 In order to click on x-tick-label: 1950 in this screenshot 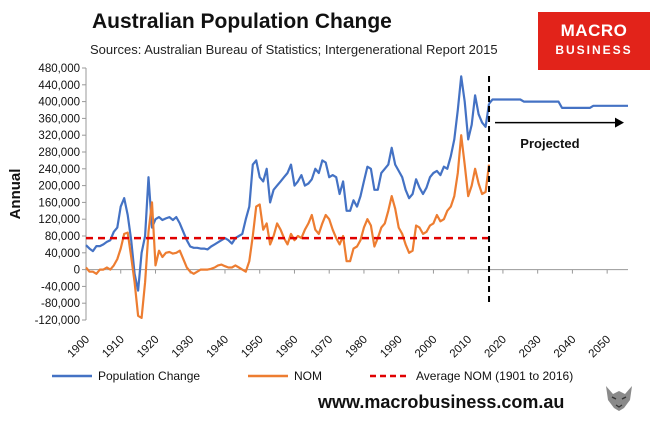, I will do `click(252, 347)`.